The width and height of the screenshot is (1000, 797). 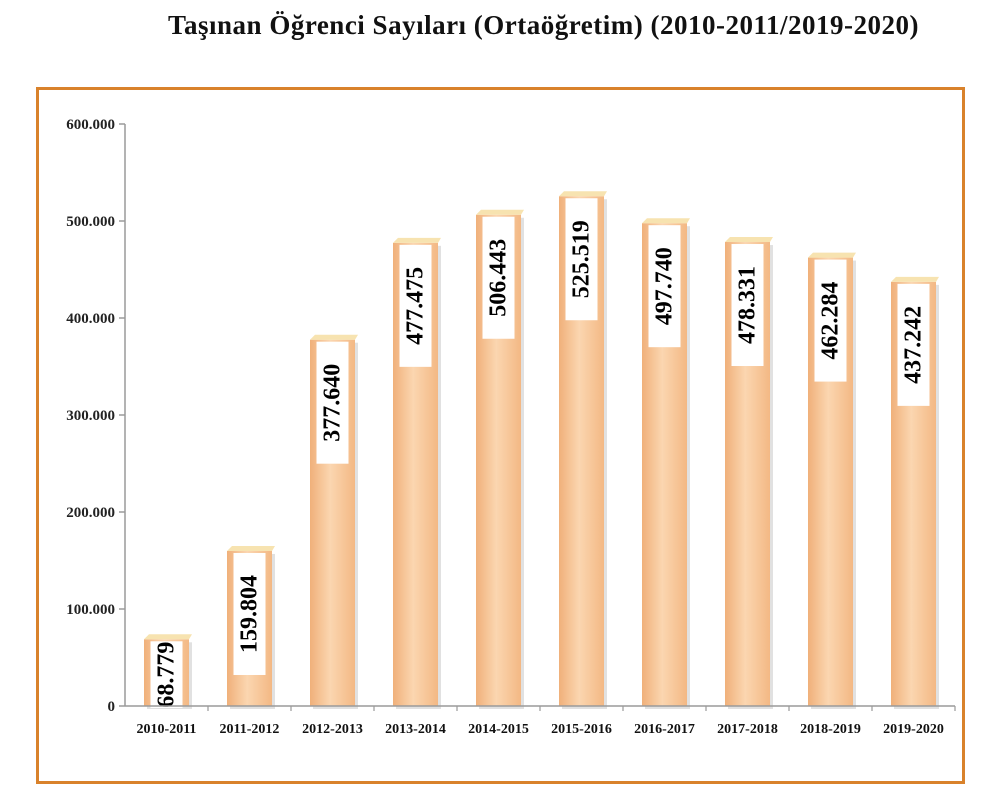 What do you see at coordinates (90, 416) in the screenshot?
I see `y-tick-label: 300.000` at bounding box center [90, 416].